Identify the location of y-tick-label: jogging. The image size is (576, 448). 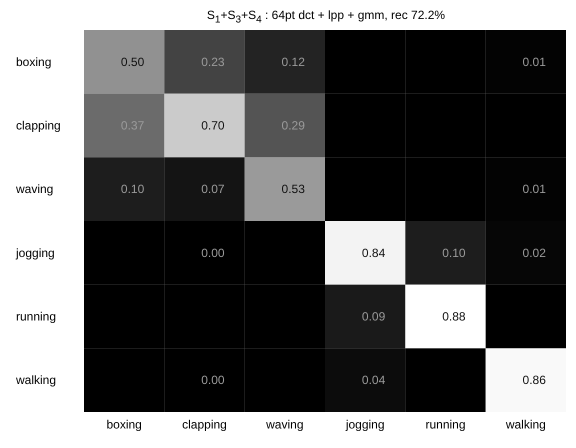
(35, 253).